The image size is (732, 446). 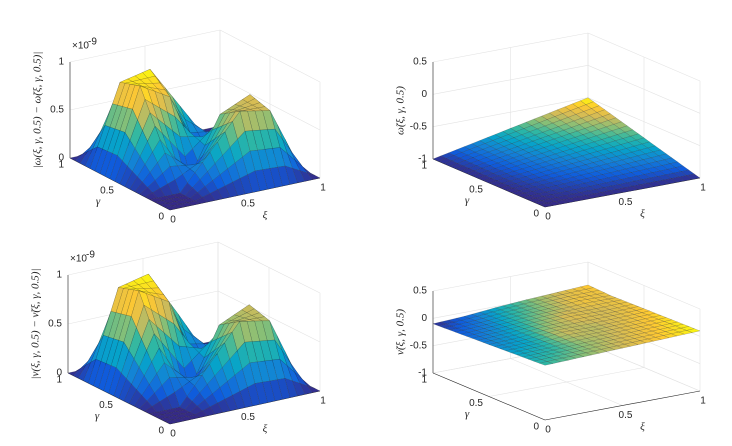 What do you see at coordinates (36, 324) in the screenshot?
I see `z-axis-label: |ν(ξ, γ, 0.5) − ν̃(ξ, γ, 0.5)|` at bounding box center [36, 324].